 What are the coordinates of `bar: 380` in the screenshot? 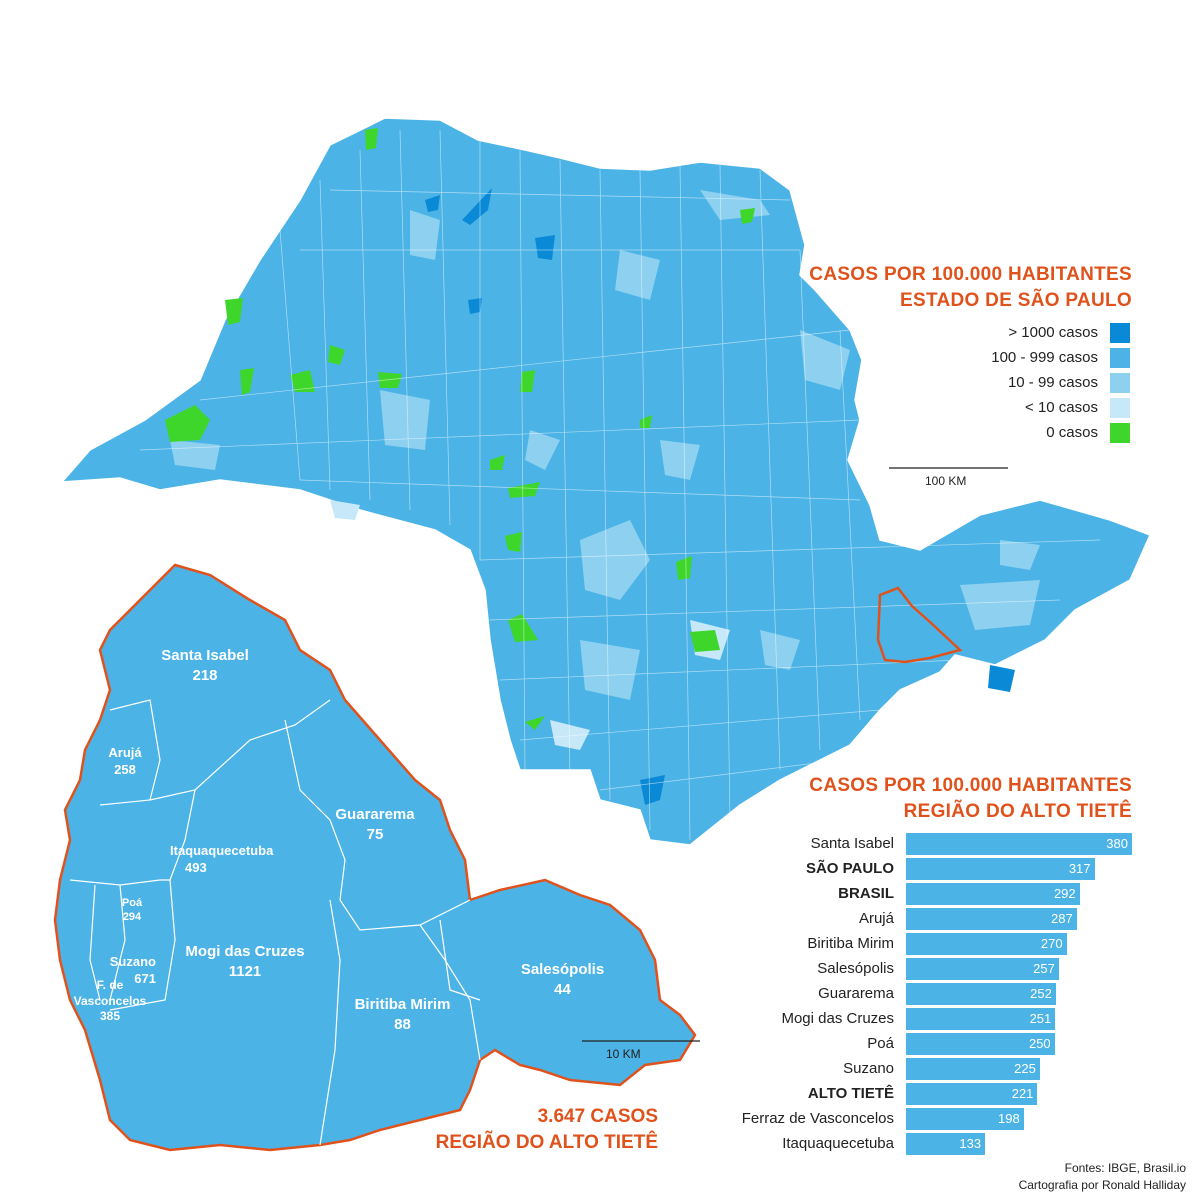 It's located at (1019, 844).